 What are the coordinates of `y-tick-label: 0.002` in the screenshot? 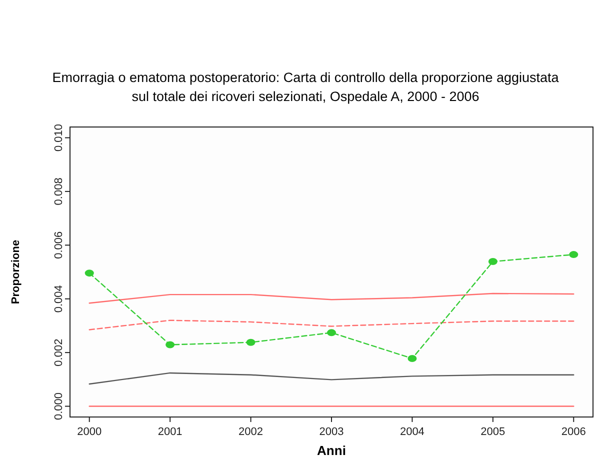 It's located at (59, 352).